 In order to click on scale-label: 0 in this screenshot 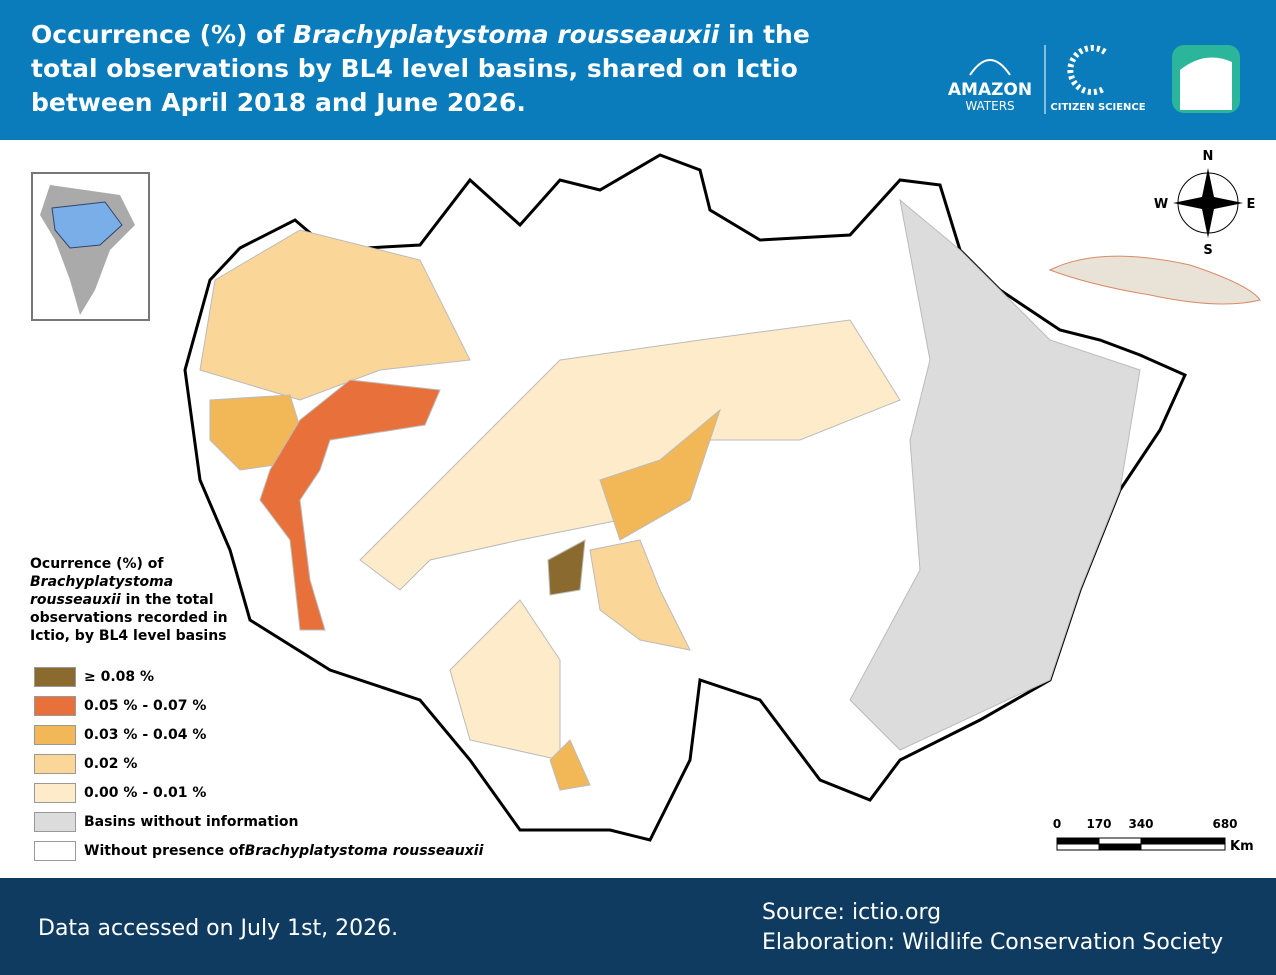, I will do `click(1057, 824)`.